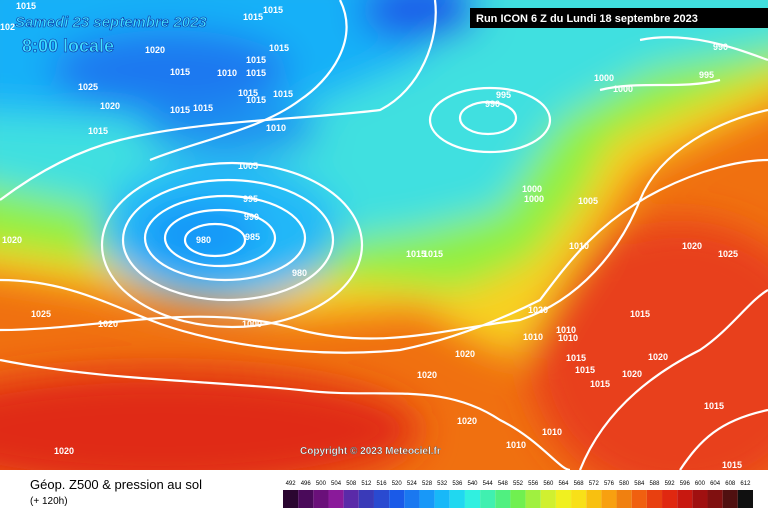 The image size is (768, 517). Describe the element at coordinates (336, 484) in the screenshot. I see `scale-label: 504` at that location.